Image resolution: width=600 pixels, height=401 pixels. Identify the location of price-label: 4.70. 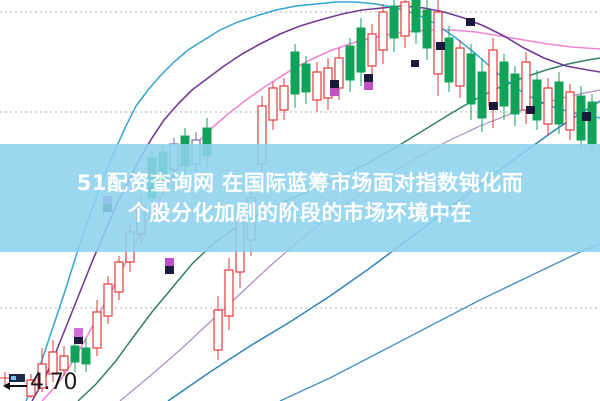
(53, 382).